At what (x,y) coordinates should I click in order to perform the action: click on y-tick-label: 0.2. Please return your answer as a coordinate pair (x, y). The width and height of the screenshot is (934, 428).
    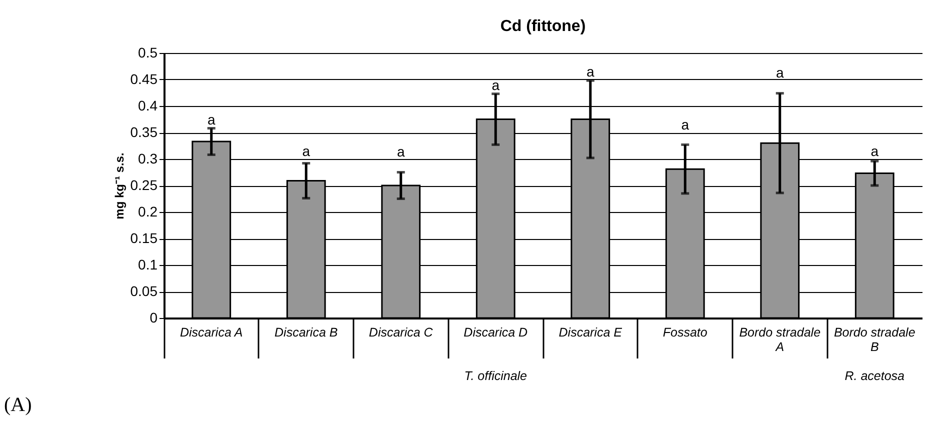
    Looking at the image, I should click on (148, 212).